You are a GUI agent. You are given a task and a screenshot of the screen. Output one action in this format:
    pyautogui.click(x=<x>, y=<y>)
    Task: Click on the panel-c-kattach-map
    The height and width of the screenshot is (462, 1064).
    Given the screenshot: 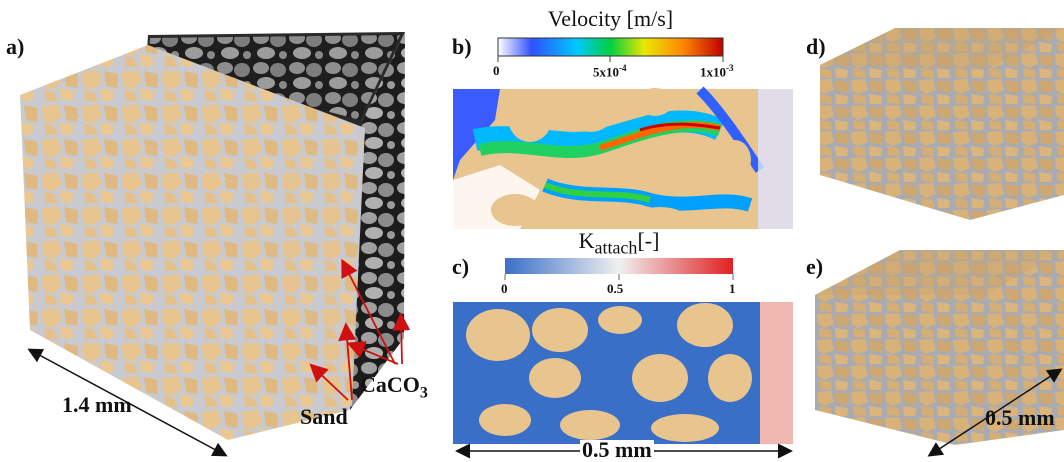 What is the action you would take?
    pyautogui.click(x=623, y=373)
    